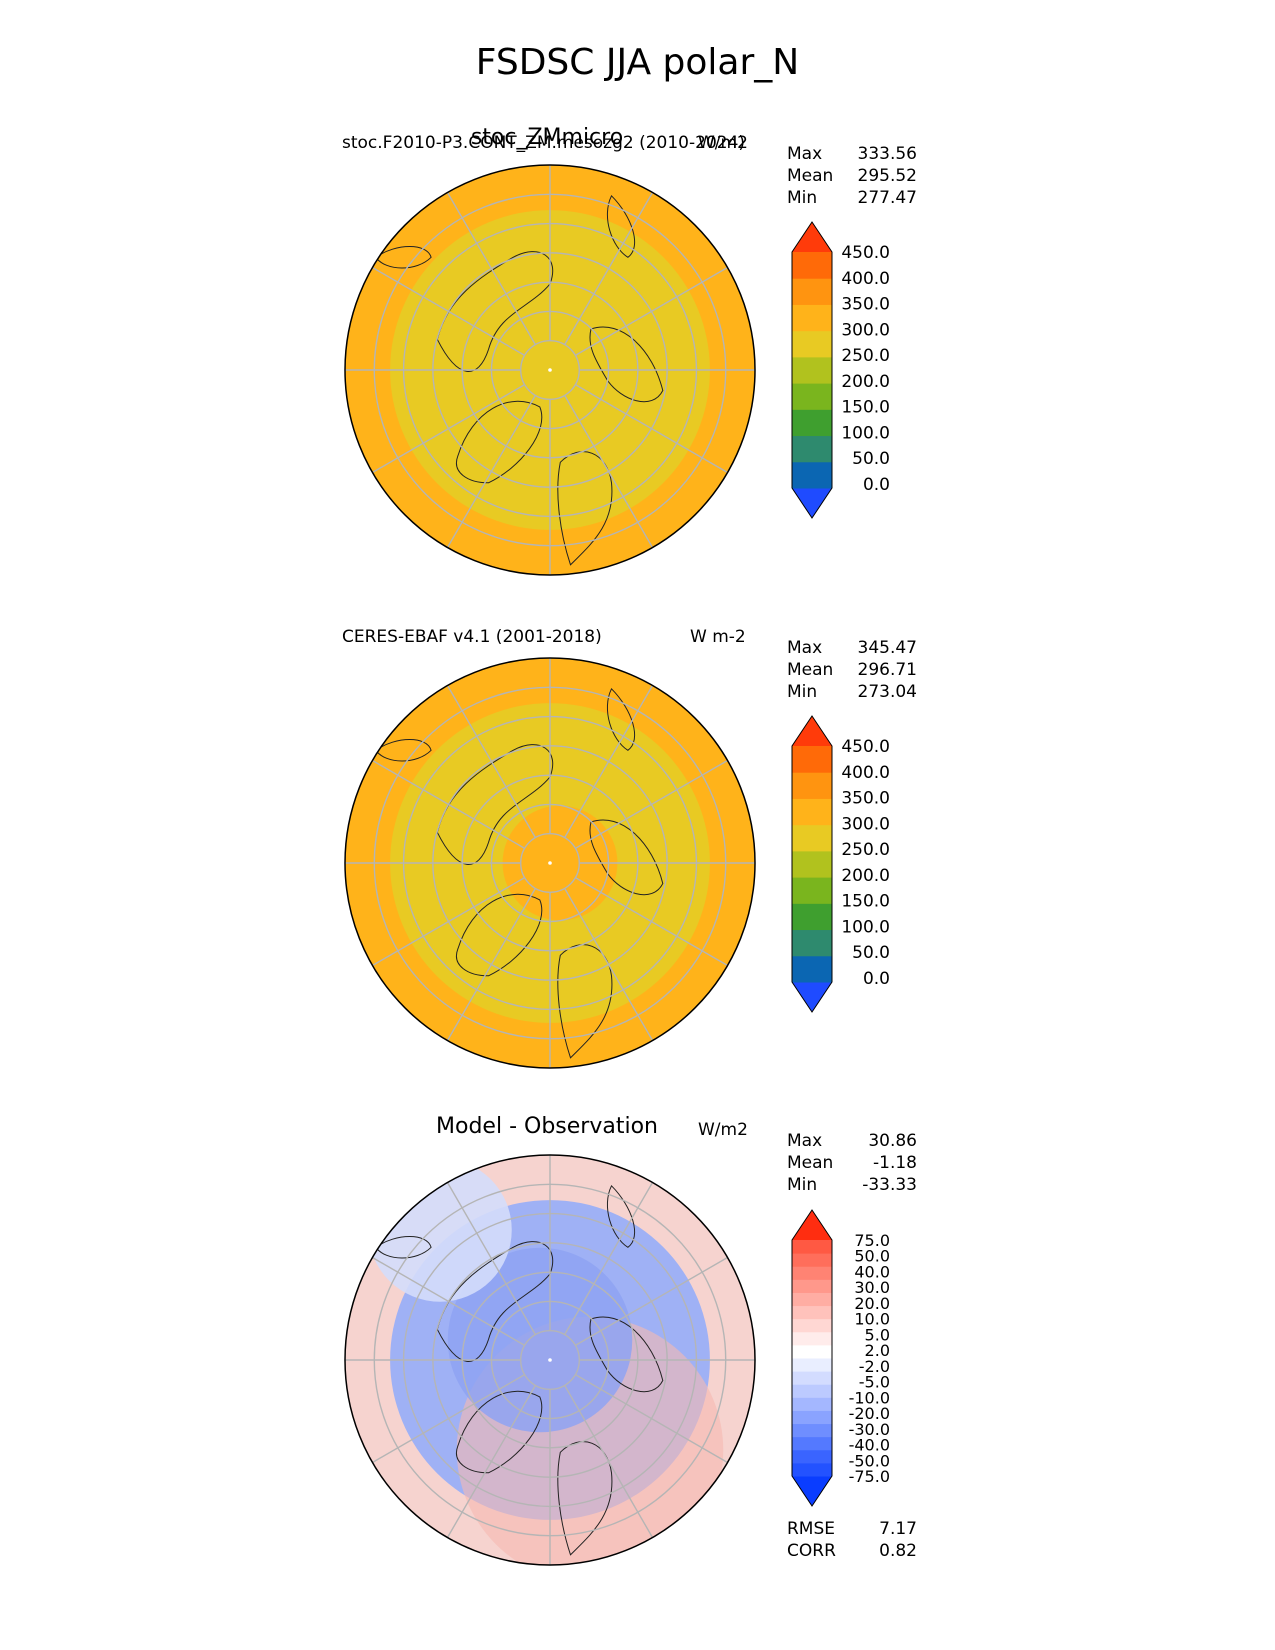  I want to click on gridlines, so click(550, 863).